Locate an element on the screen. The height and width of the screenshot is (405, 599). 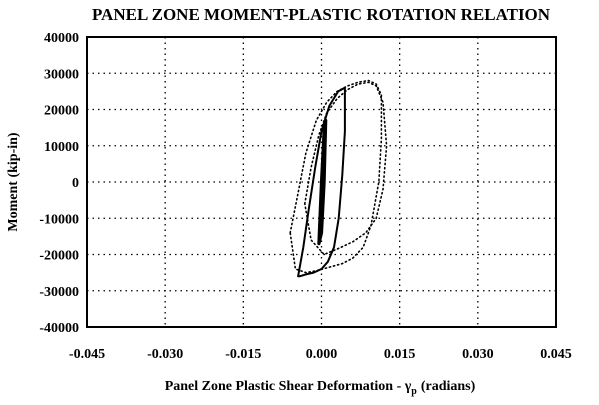
y-tick-label: -30000 is located at coordinates (59, 292).